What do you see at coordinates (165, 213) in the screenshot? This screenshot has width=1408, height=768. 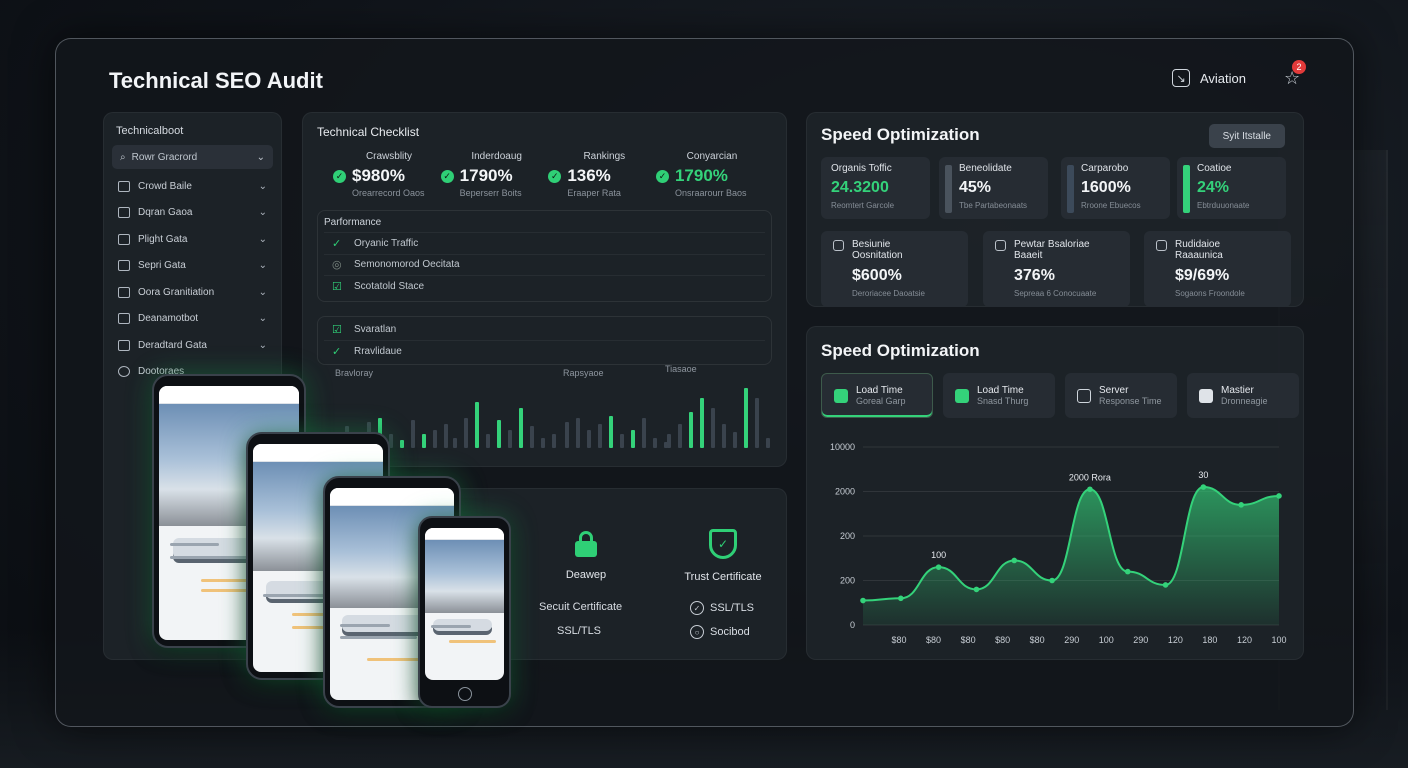 I see `sidebar-item-label: Dqran Gaoa` at bounding box center [165, 213].